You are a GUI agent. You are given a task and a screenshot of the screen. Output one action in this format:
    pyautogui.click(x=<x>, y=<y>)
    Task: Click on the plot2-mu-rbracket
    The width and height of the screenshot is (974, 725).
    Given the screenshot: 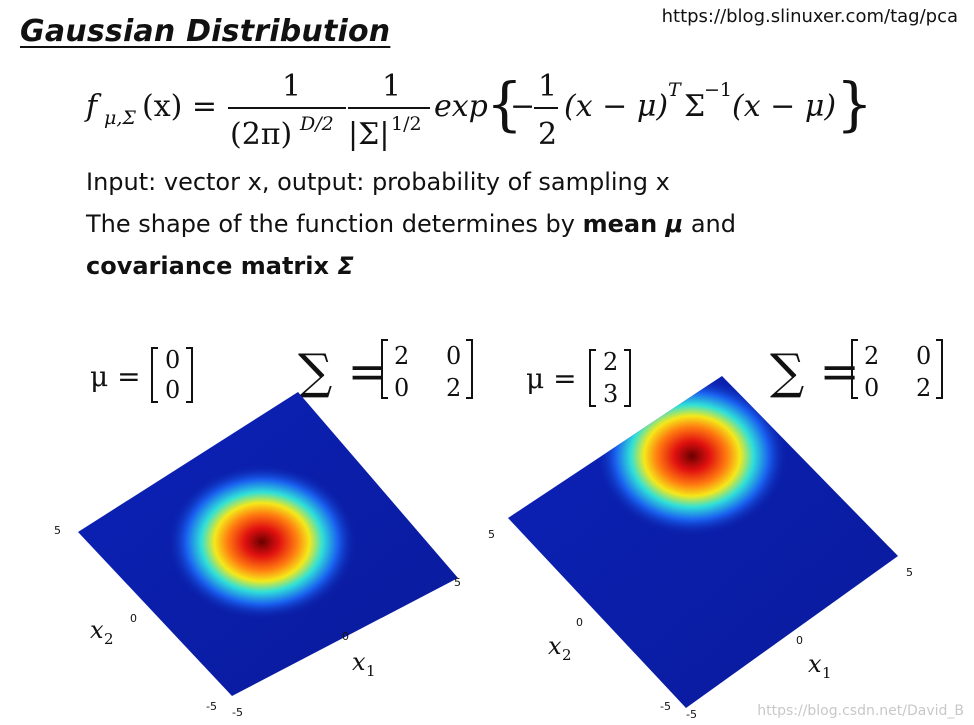 What is the action you would take?
    pyautogui.click(x=627, y=378)
    